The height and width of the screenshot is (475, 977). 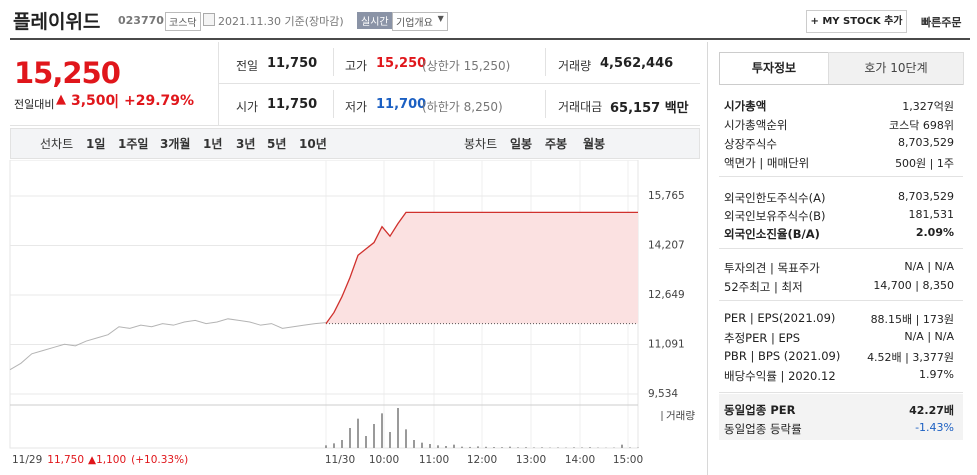 I want to click on info-label: 동일업종 PER, so click(x=760, y=410).